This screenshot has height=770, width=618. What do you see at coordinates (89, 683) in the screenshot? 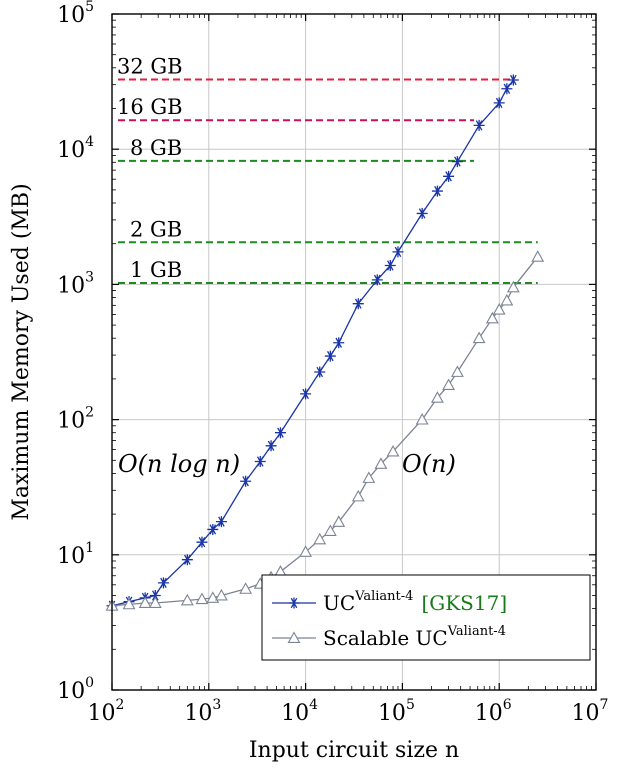
I see `y-tick-exp: 0` at bounding box center [89, 683].